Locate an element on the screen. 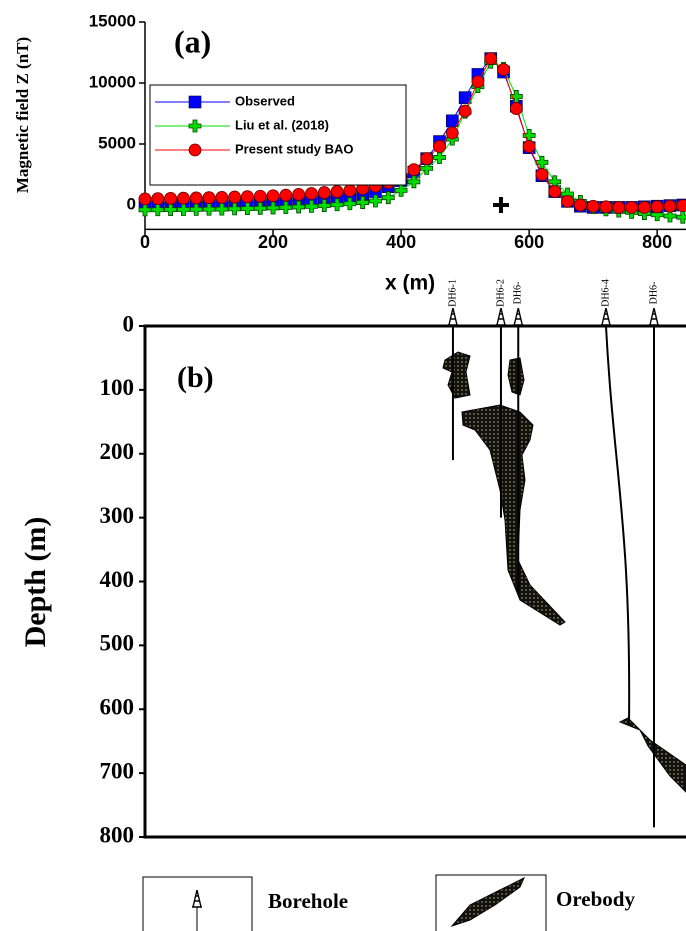 Image resolution: width=686 pixels, height=931 pixels. y-tick-label: 200 is located at coordinates (117, 451).